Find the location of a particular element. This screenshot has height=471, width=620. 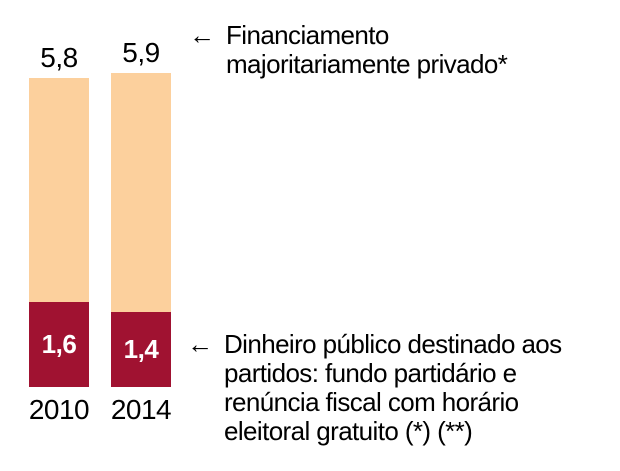

segment-private-2014 is located at coordinates (141, 192).